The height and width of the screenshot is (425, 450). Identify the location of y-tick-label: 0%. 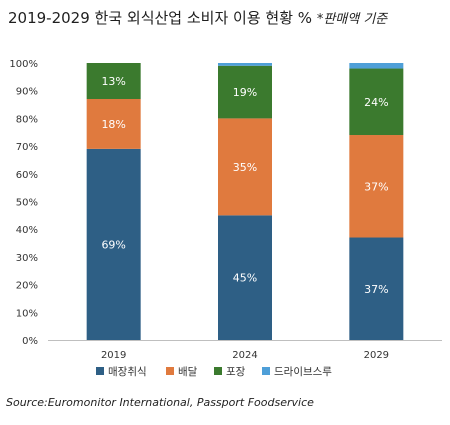
(30, 341).